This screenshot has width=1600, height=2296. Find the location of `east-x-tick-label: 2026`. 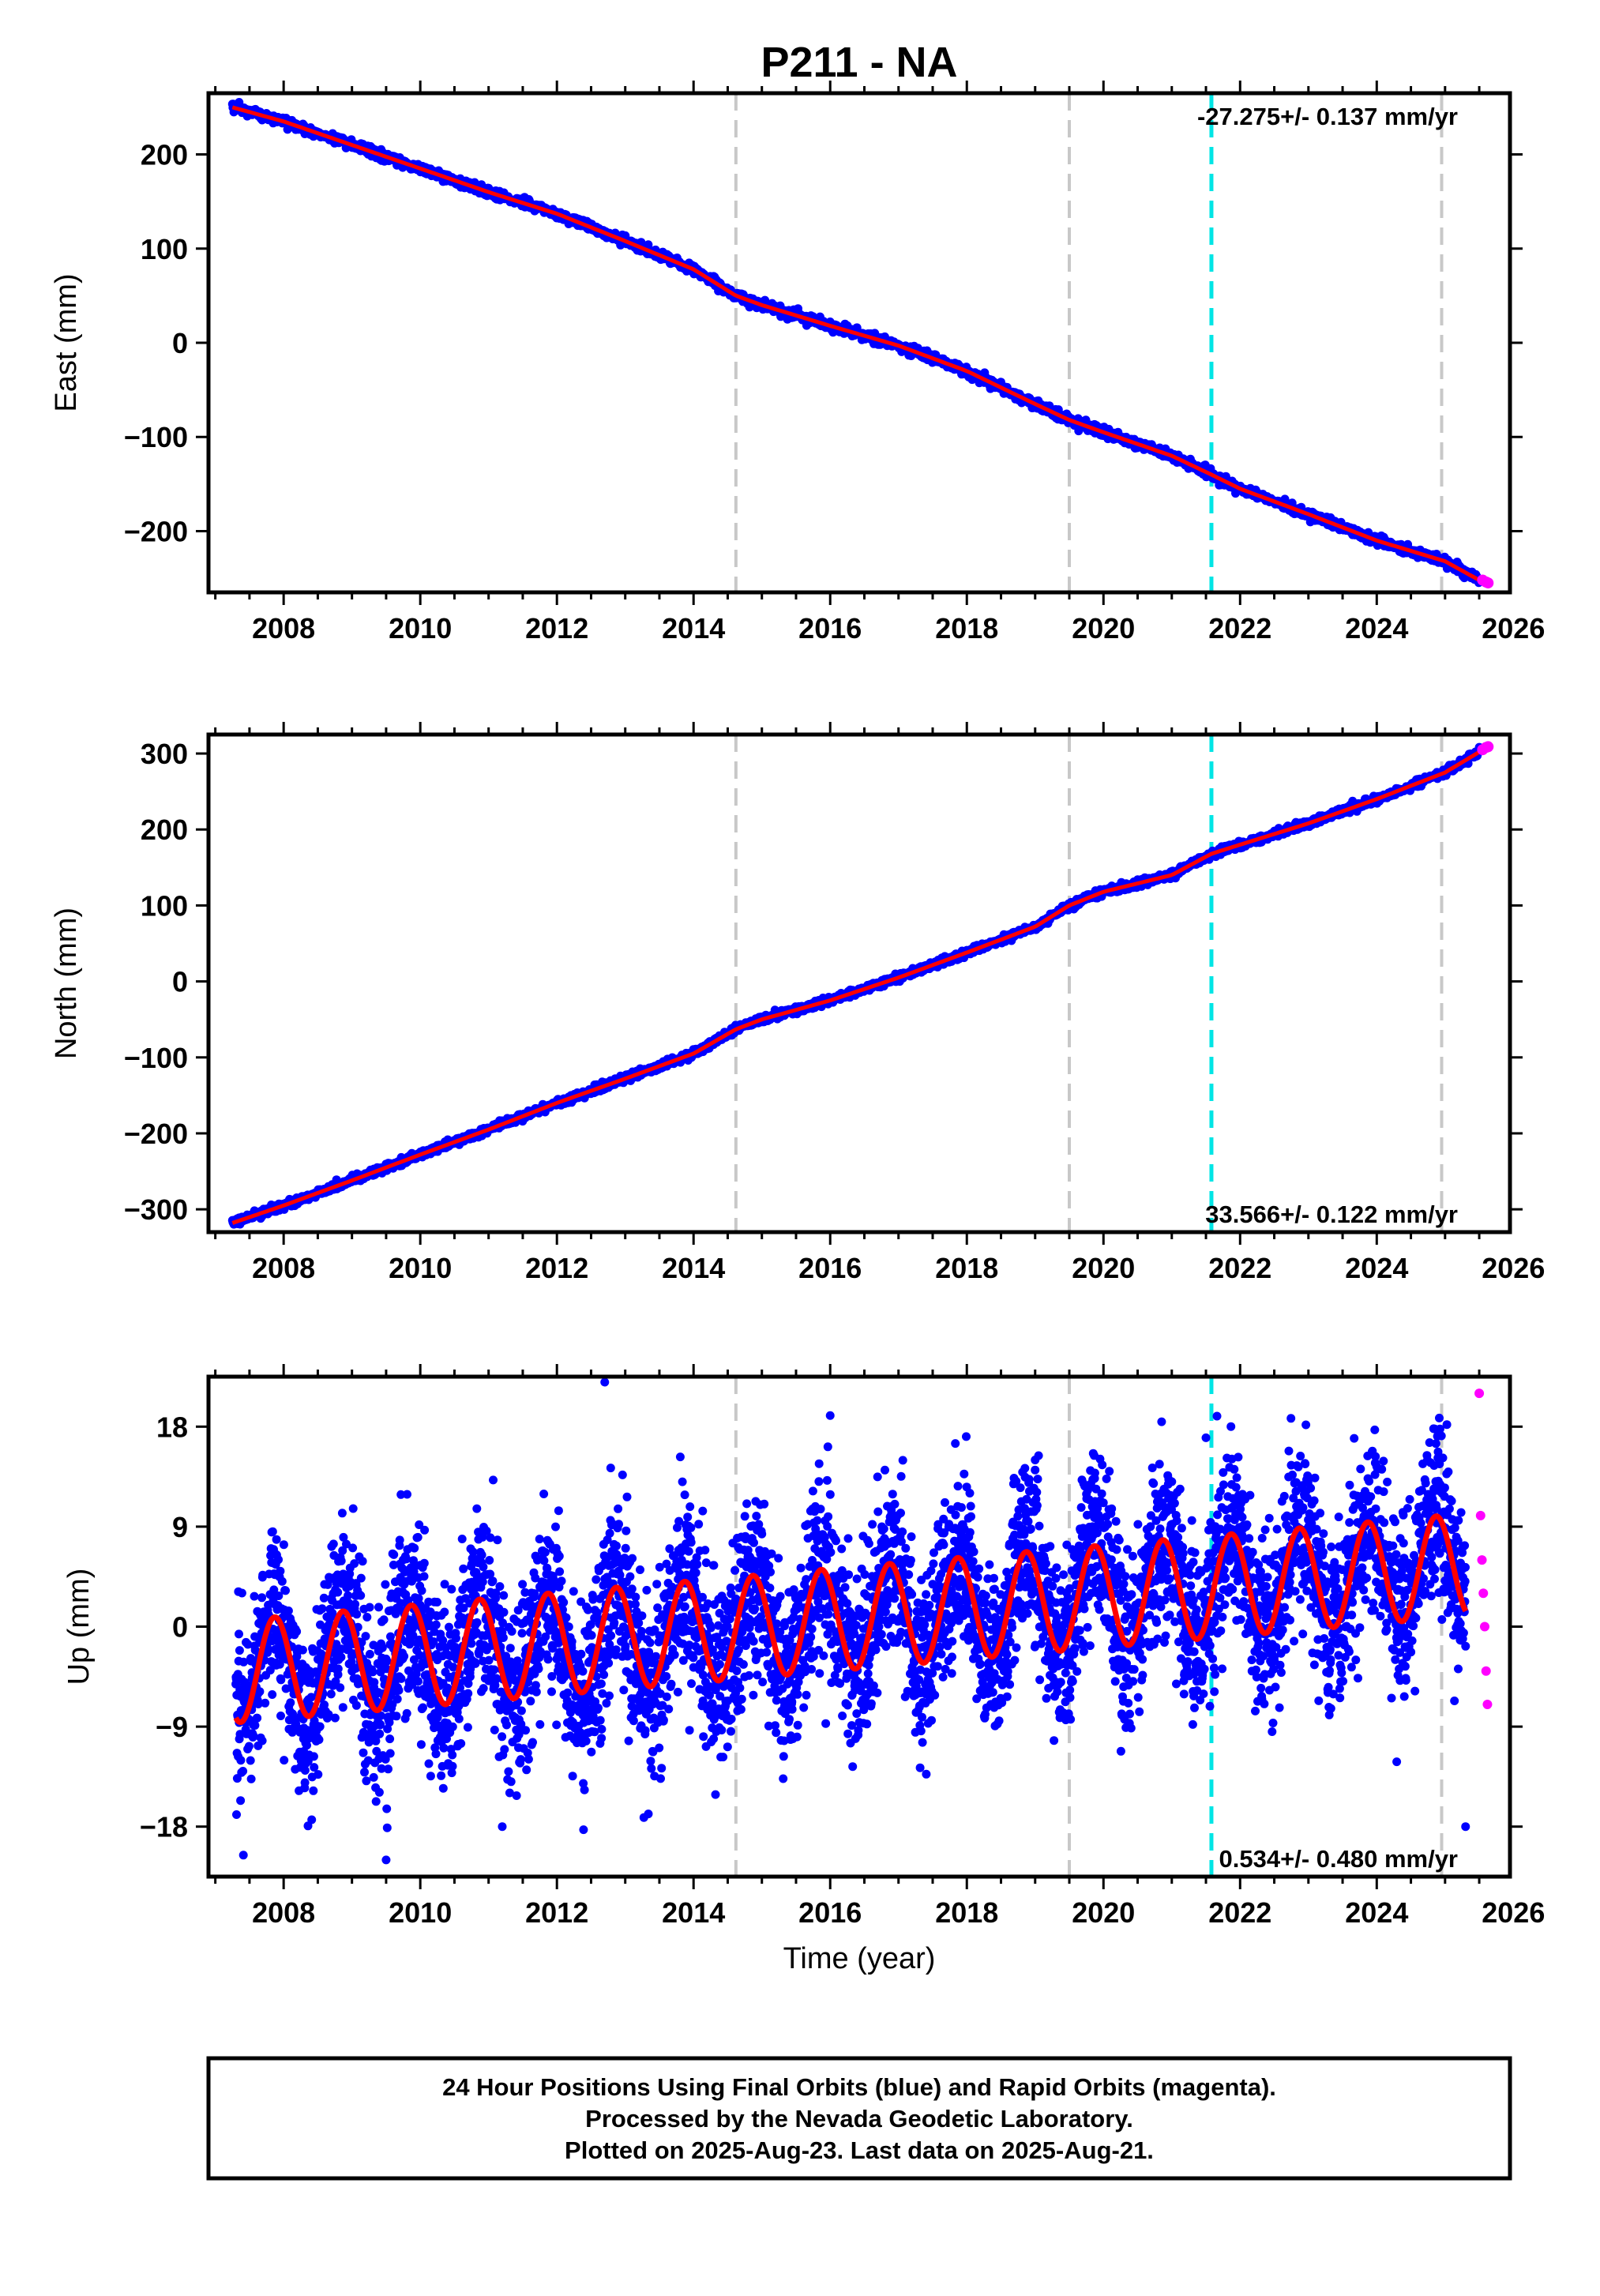

east-x-tick-label: 2026 is located at coordinates (1514, 628).